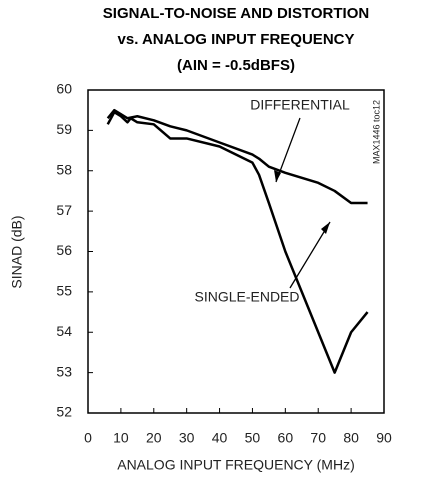 This screenshot has width=432, height=479. Describe the element at coordinates (17, 251) in the screenshot. I see `y-axis-label: SINAD (dB)` at that location.